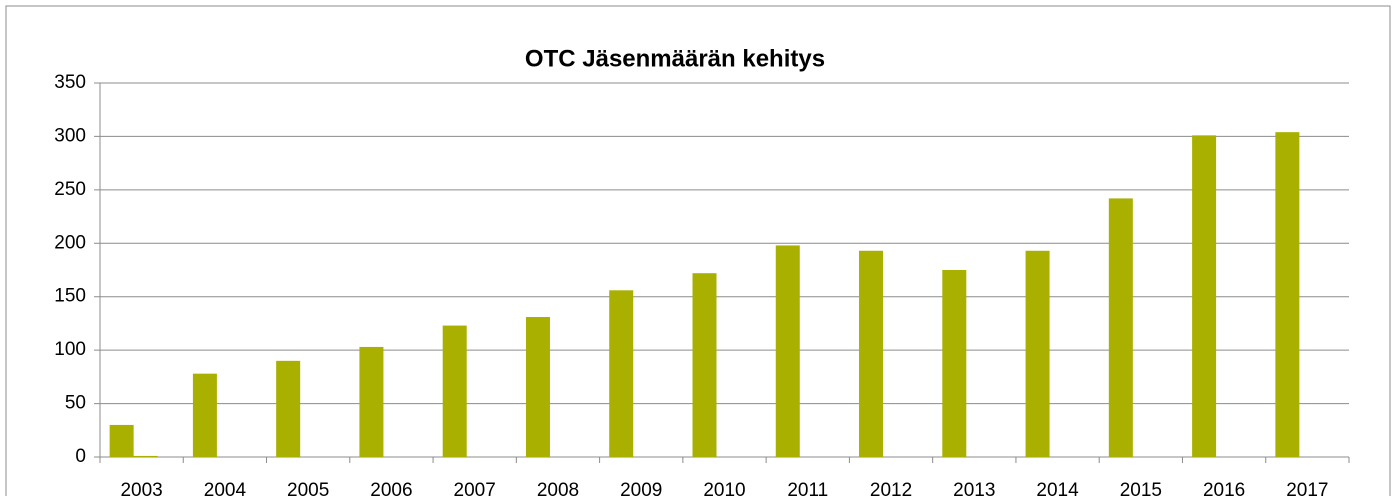 The image size is (1394, 496). Describe the element at coordinates (70, 349) in the screenshot. I see `y-tick-label: 100` at that location.